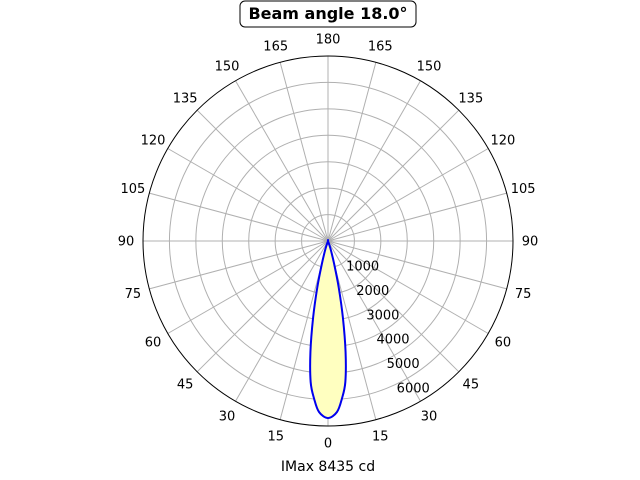 This screenshot has height=480, width=640. I want to click on radial-tick-label: 6000, so click(413, 389).